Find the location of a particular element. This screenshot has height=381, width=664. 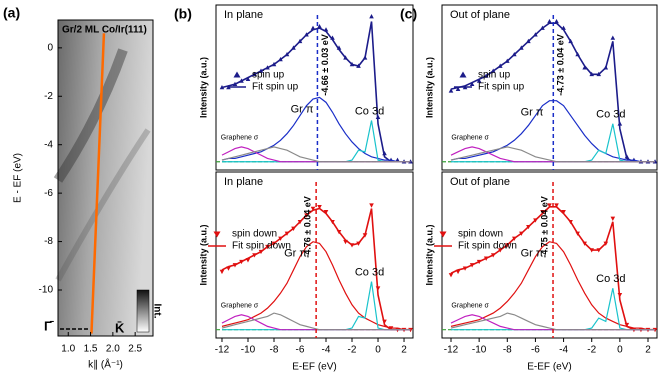

frame is located at coordinates (105, 178).